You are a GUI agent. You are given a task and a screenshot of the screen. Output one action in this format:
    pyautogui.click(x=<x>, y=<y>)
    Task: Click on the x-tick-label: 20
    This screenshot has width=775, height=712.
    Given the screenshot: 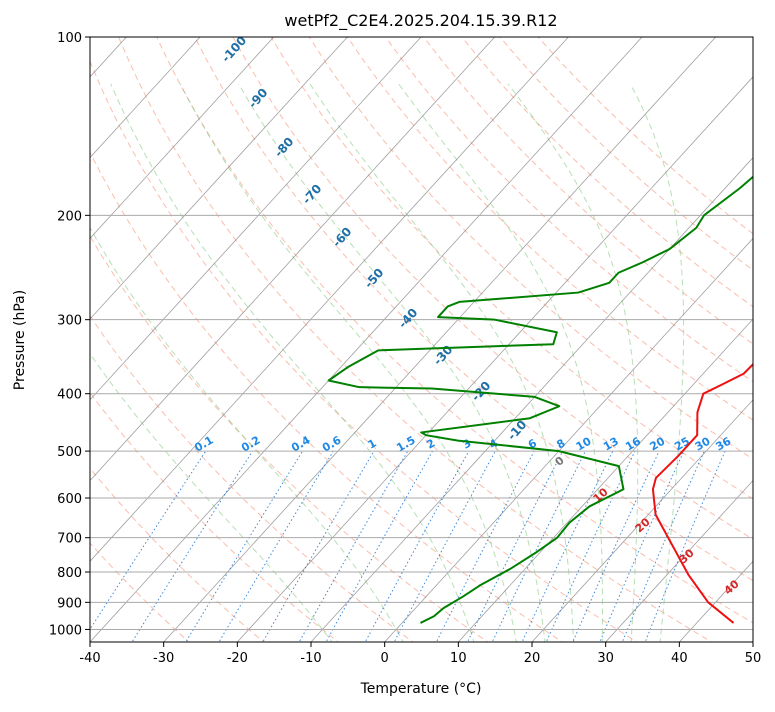 What is the action you would take?
    pyautogui.click(x=532, y=658)
    